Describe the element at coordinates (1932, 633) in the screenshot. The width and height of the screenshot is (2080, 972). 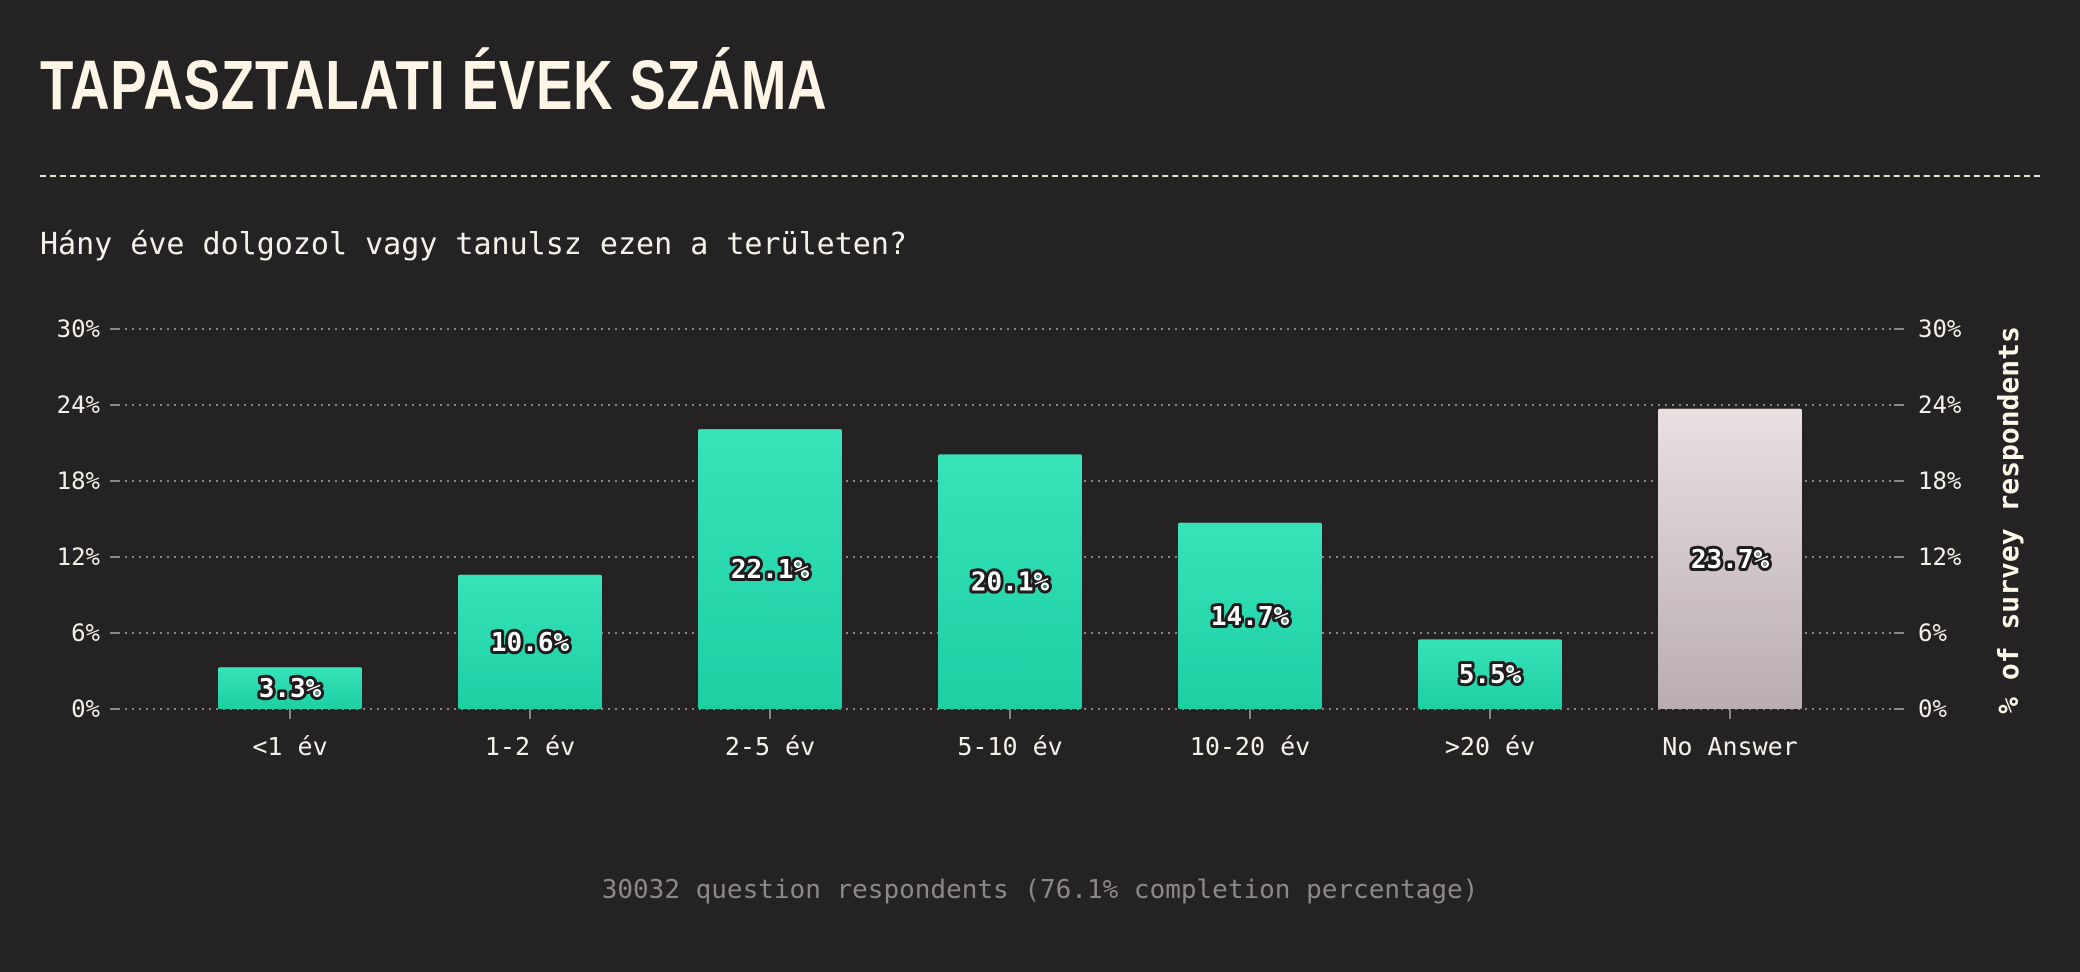
I see `y-tick-label-right: 6%` at that location.